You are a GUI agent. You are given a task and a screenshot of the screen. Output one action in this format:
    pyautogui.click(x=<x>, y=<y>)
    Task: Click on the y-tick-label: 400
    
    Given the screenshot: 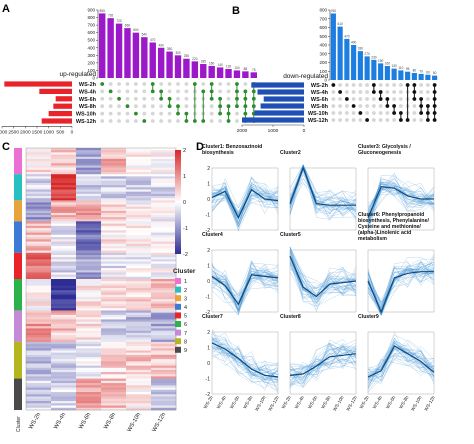 What is the action you would take?
    pyautogui.click(x=91, y=47)
    